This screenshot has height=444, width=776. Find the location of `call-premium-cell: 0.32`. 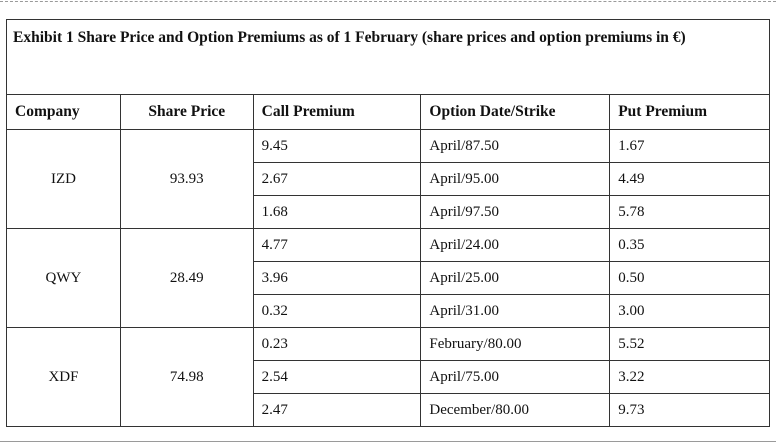

call-premium-cell: 0.32 is located at coordinates (337, 311).